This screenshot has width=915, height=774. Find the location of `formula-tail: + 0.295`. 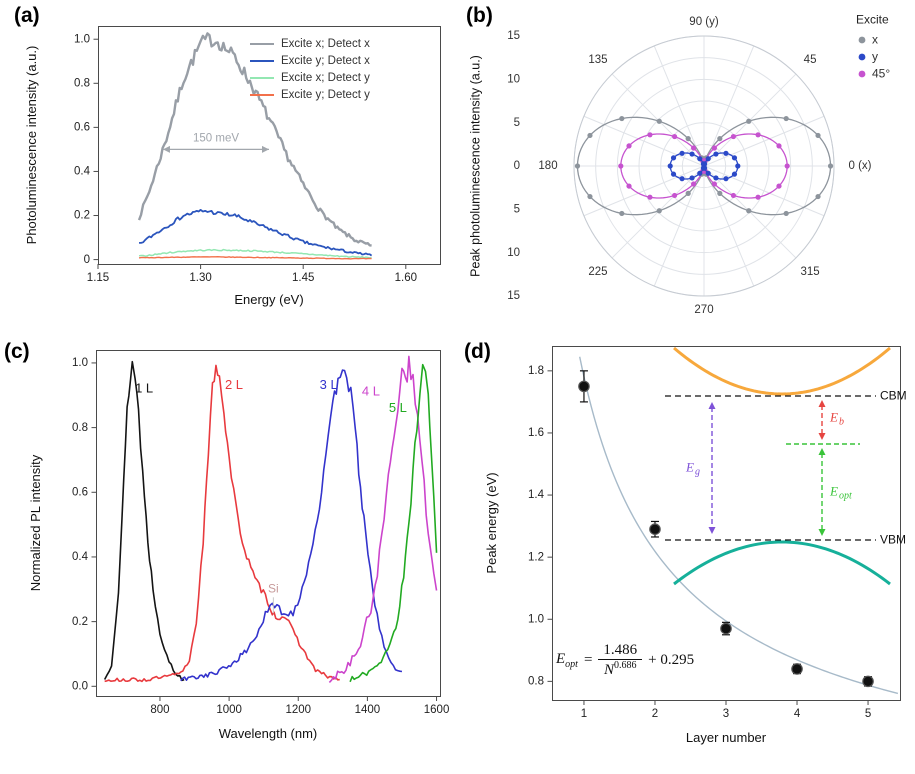

formula-tail: + 0.295 is located at coordinates (671, 660).